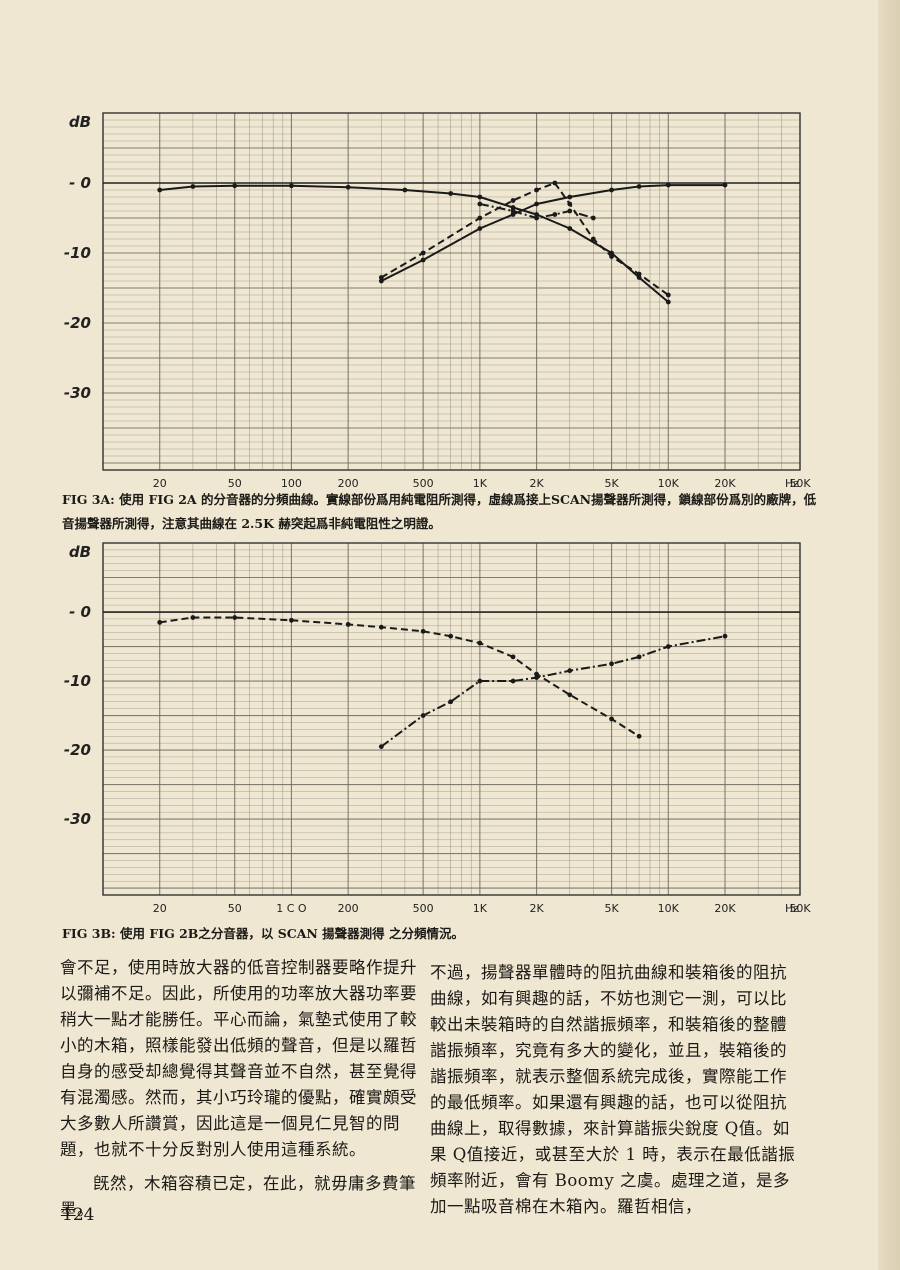 The height and width of the screenshot is (1270, 900). Describe the element at coordinates (669, 483) in the screenshot. I see `x-tick-label: 10K` at that location.